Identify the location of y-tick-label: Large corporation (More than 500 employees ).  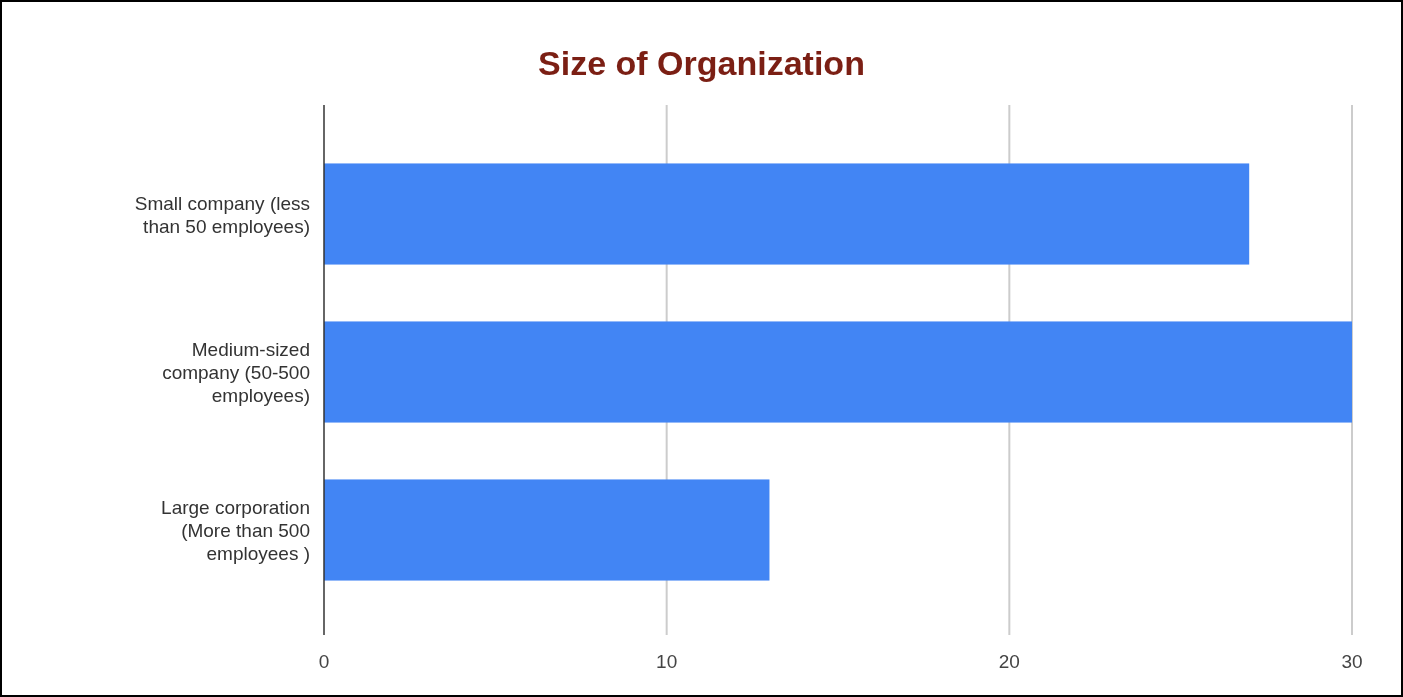
(235, 530).